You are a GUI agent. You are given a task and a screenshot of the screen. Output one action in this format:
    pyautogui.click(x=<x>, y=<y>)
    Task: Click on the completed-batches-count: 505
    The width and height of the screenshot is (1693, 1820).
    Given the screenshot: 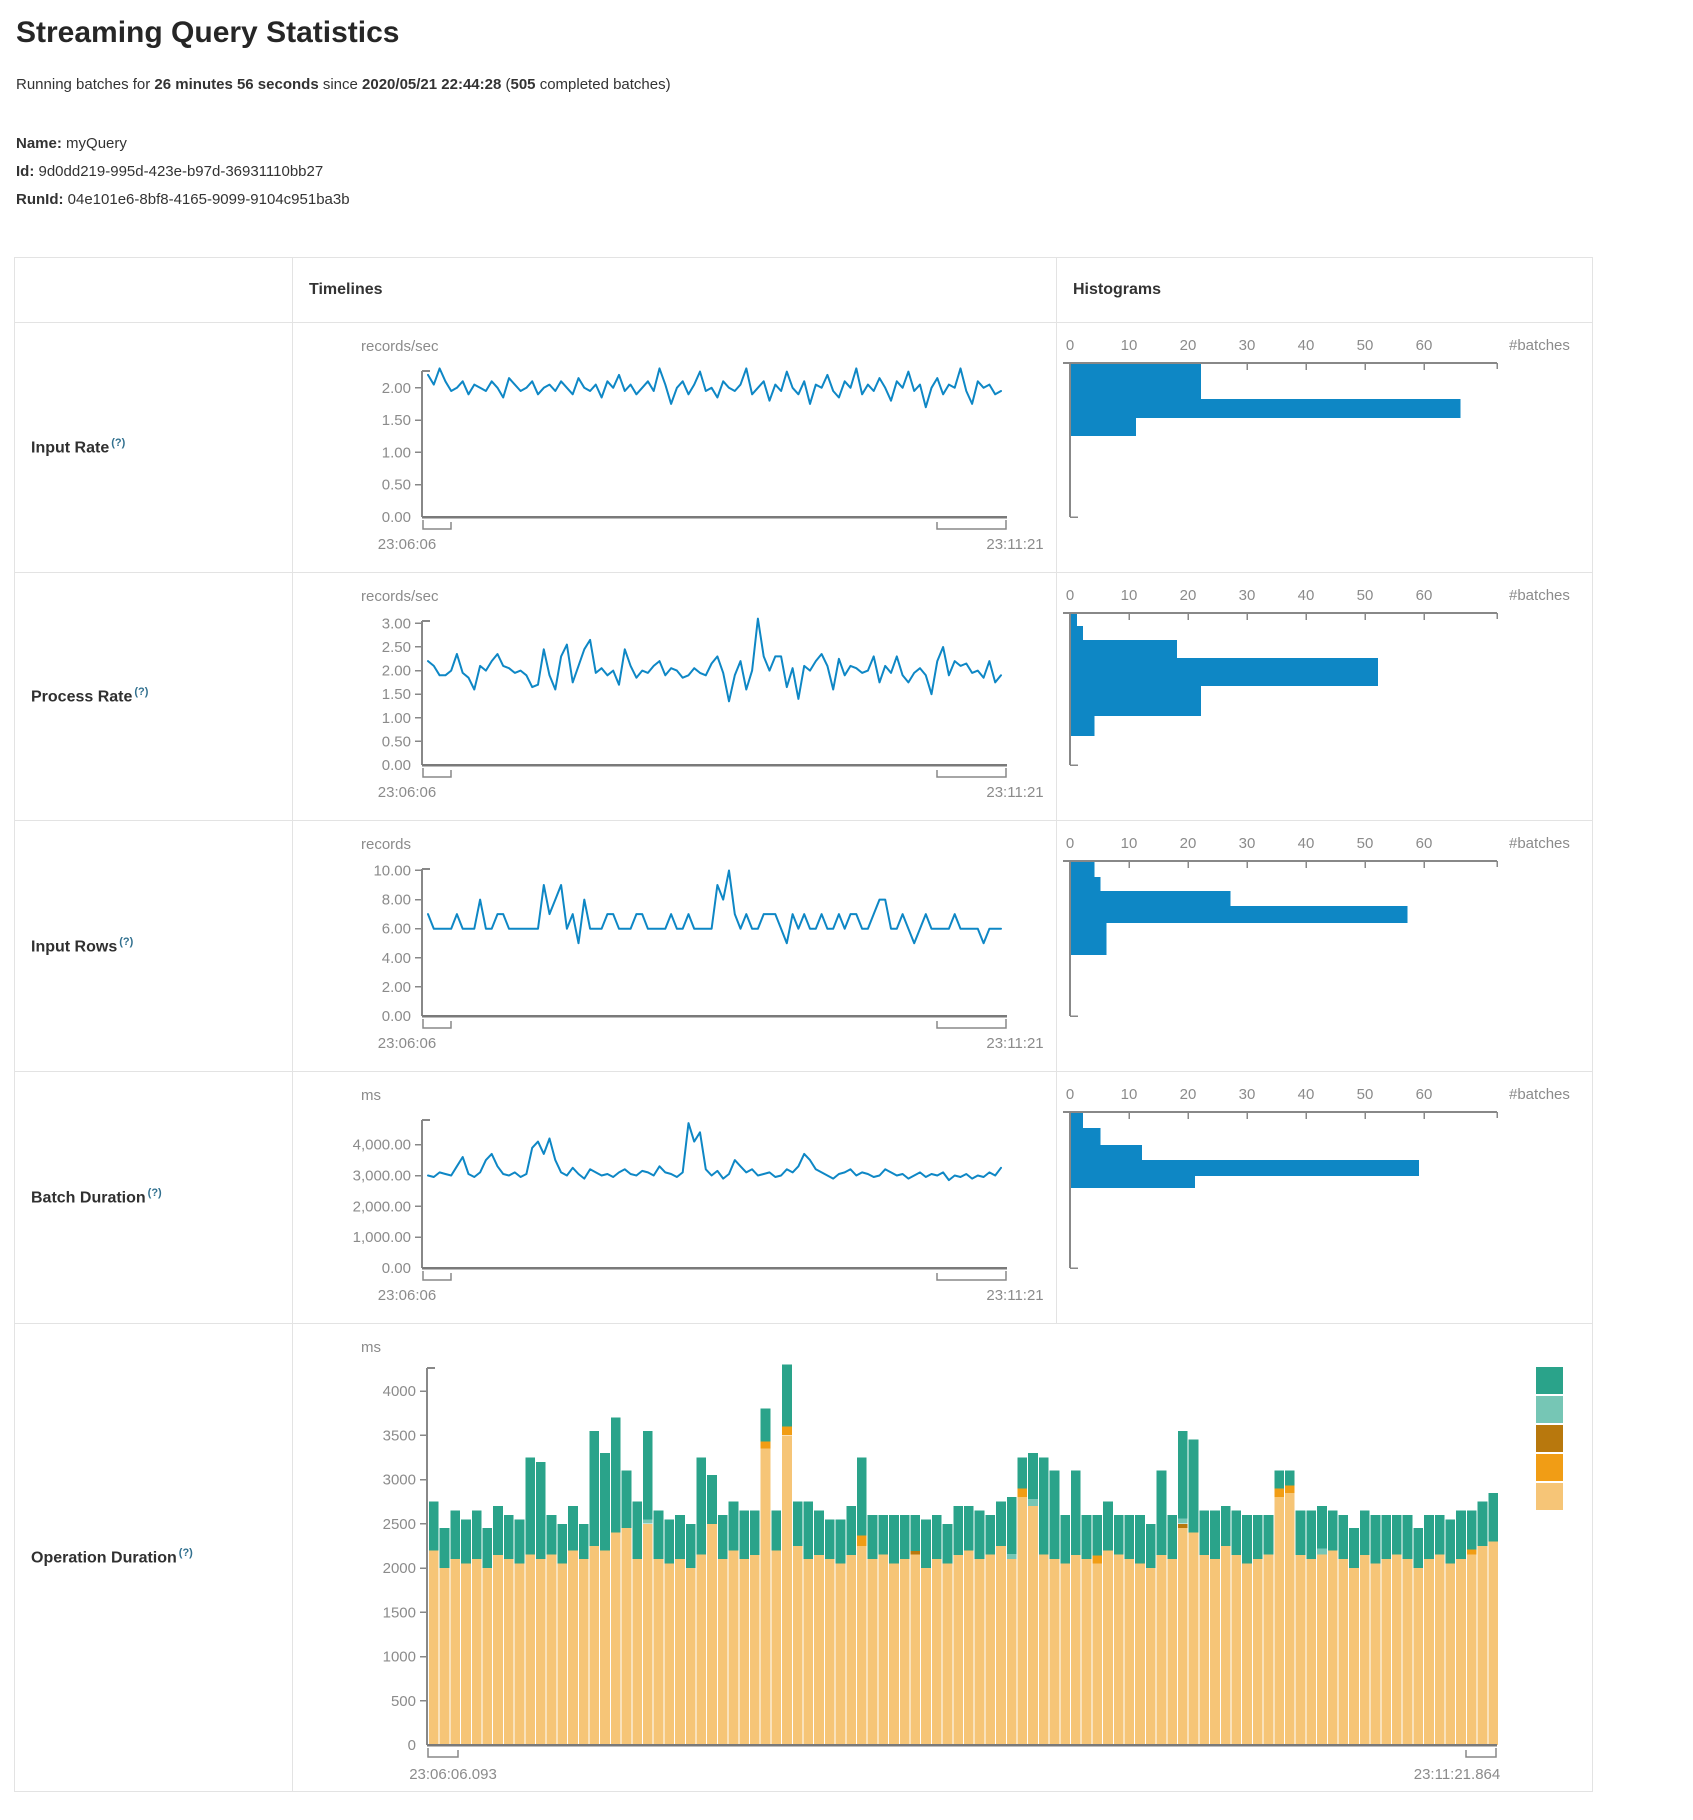 What is the action you would take?
    pyautogui.click(x=523, y=84)
    